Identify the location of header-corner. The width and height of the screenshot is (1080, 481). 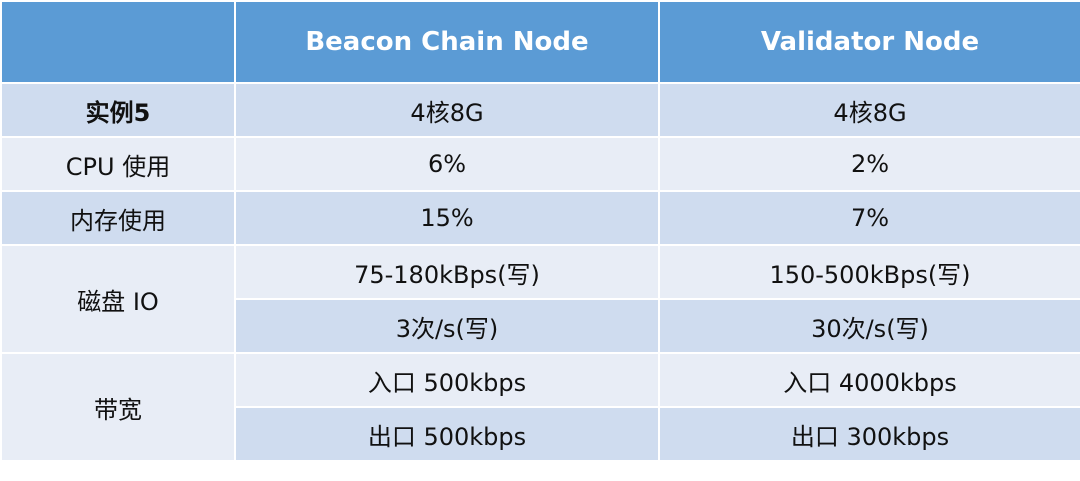
(118, 42).